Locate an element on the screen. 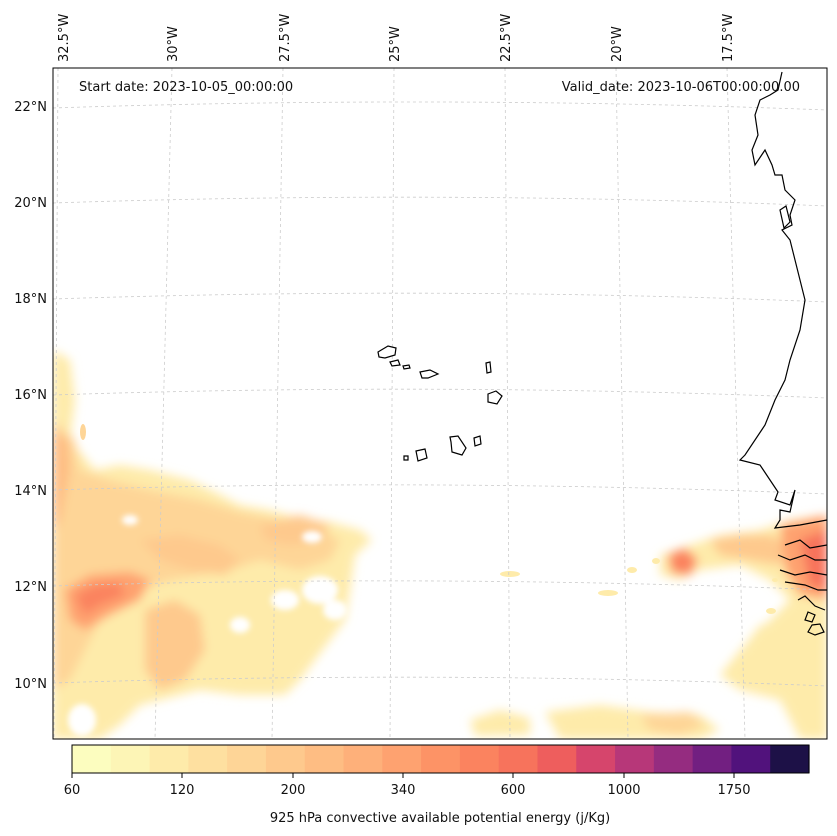 The height and width of the screenshot is (836, 837). islands-cape-verde is located at coordinates (440, 403).